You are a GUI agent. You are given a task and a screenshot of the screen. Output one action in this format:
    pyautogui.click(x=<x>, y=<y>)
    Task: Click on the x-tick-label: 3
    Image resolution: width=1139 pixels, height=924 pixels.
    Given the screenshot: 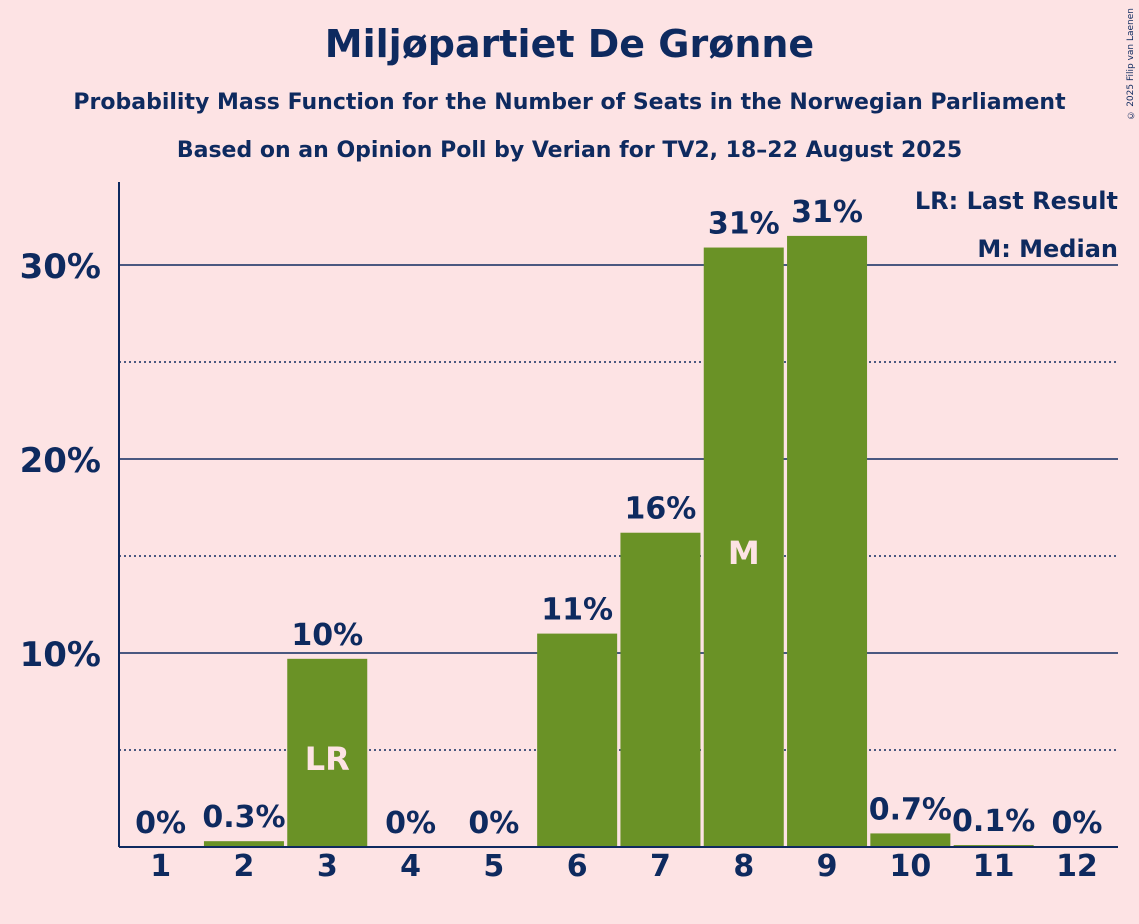 What is the action you would take?
    pyautogui.click(x=327, y=866)
    